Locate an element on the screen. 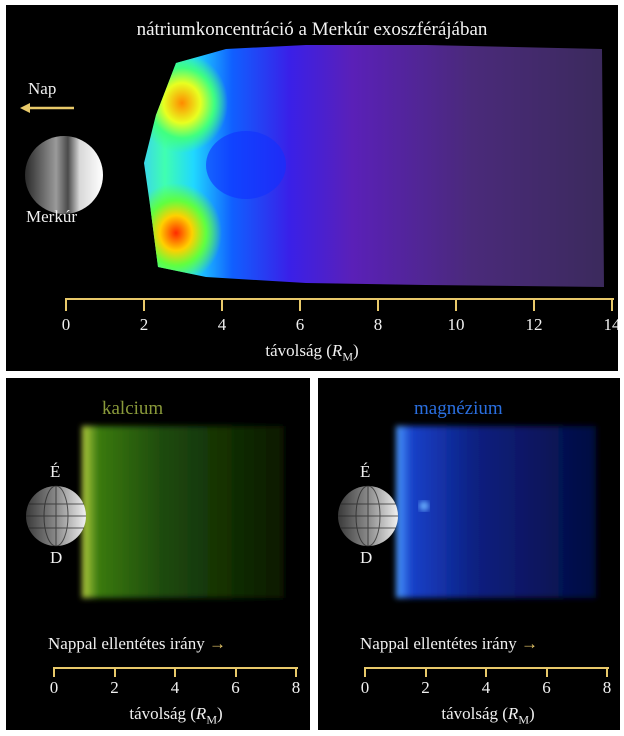 This screenshot has height=736, width=624. sodium-x-axis-label: távolság (RM) is located at coordinates (312, 352).